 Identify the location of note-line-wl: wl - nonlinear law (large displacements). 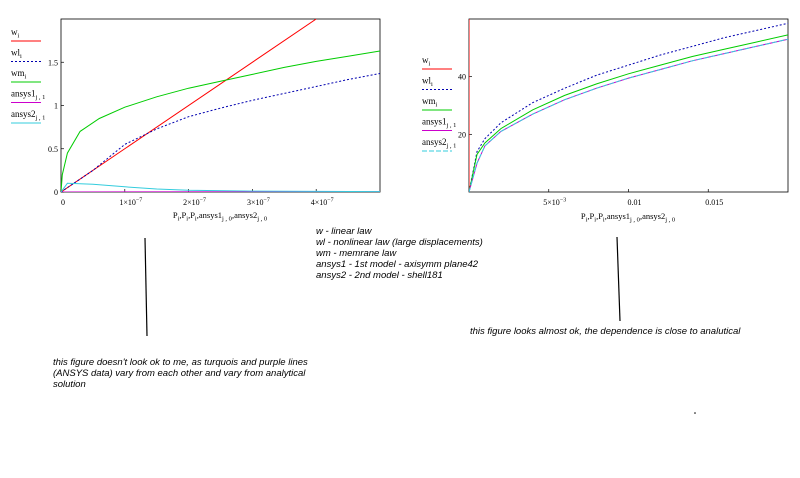
(399, 242).